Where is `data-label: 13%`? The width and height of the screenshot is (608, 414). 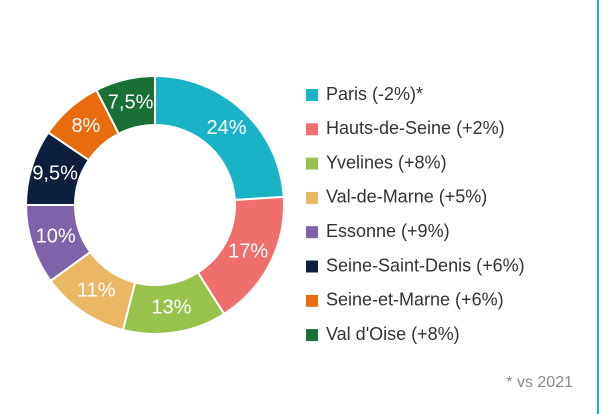 data-label: 13% is located at coordinates (171, 307).